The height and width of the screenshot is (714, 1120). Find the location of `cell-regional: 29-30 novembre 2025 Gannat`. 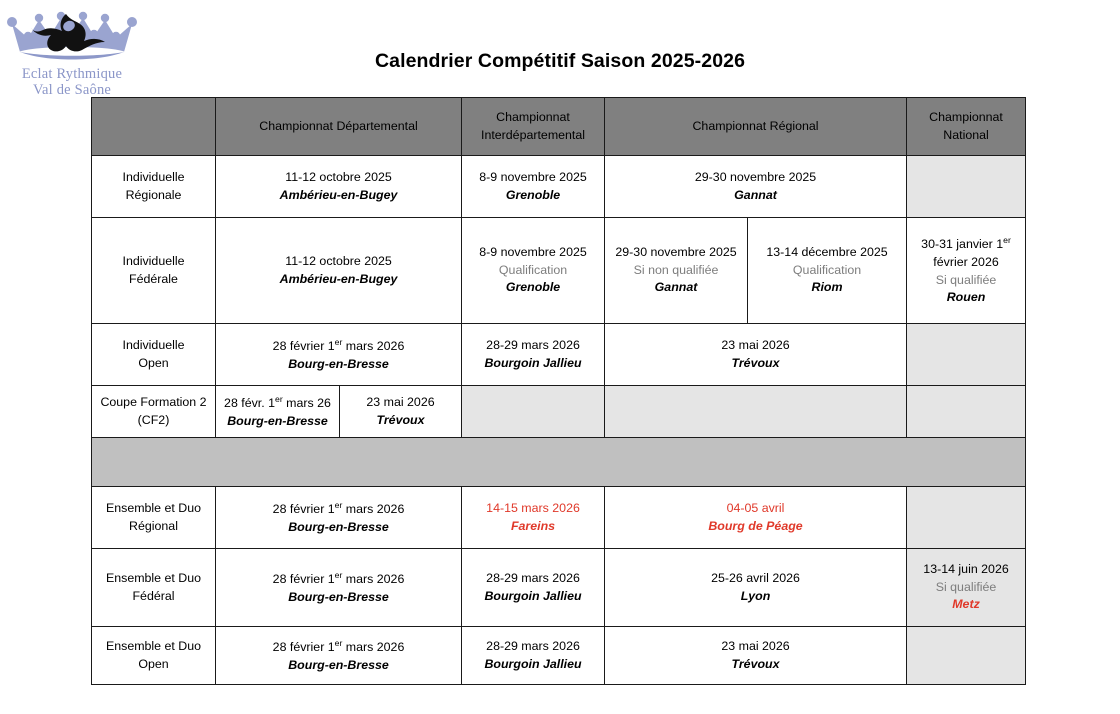

cell-regional: 29-30 novembre 2025 Gannat is located at coordinates (756, 186).